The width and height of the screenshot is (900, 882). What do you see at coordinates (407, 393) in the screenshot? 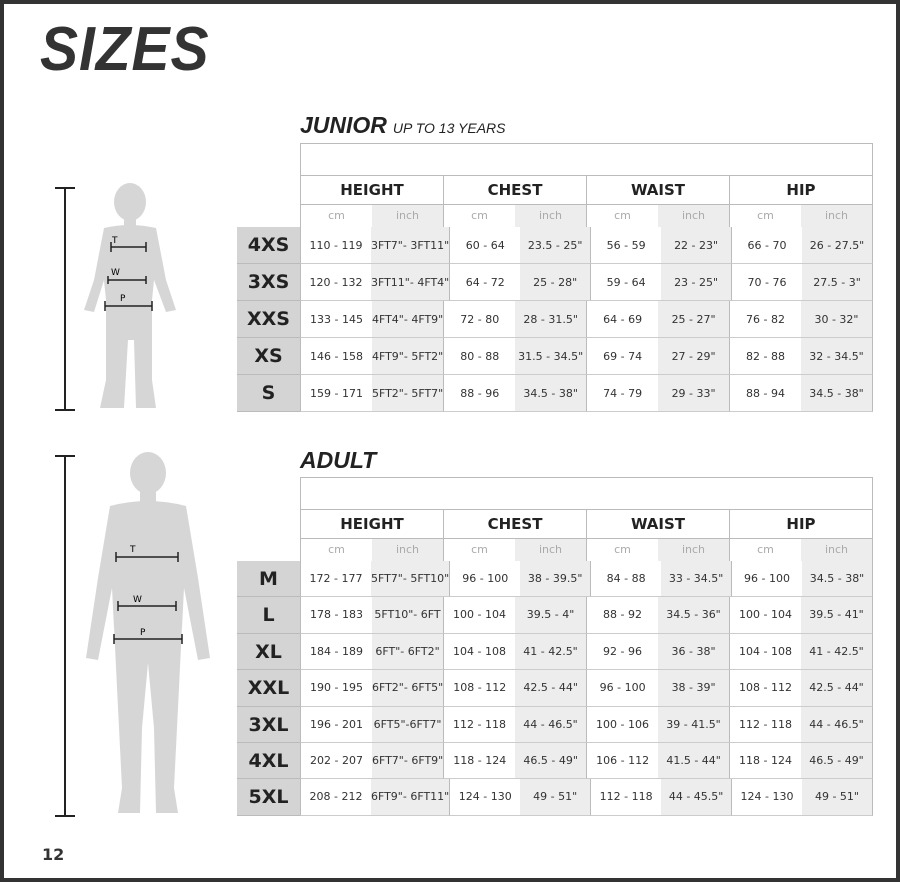
I see `table-cell: 5FT2"- 5FT7"` at bounding box center [407, 393].